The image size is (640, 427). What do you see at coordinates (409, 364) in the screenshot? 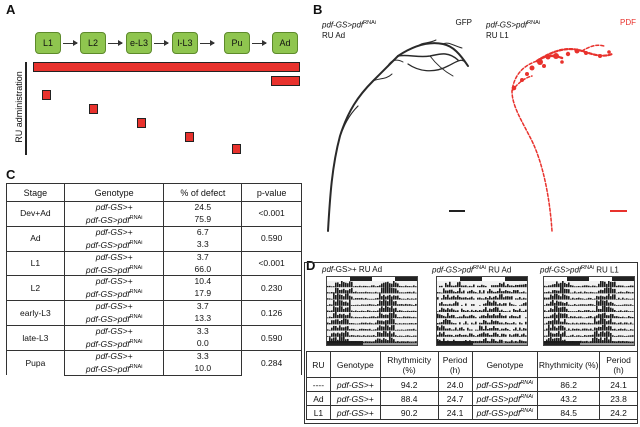
I see `col-header-rhythmicity-1: Rhythmicity (%)` at bounding box center [409, 364].